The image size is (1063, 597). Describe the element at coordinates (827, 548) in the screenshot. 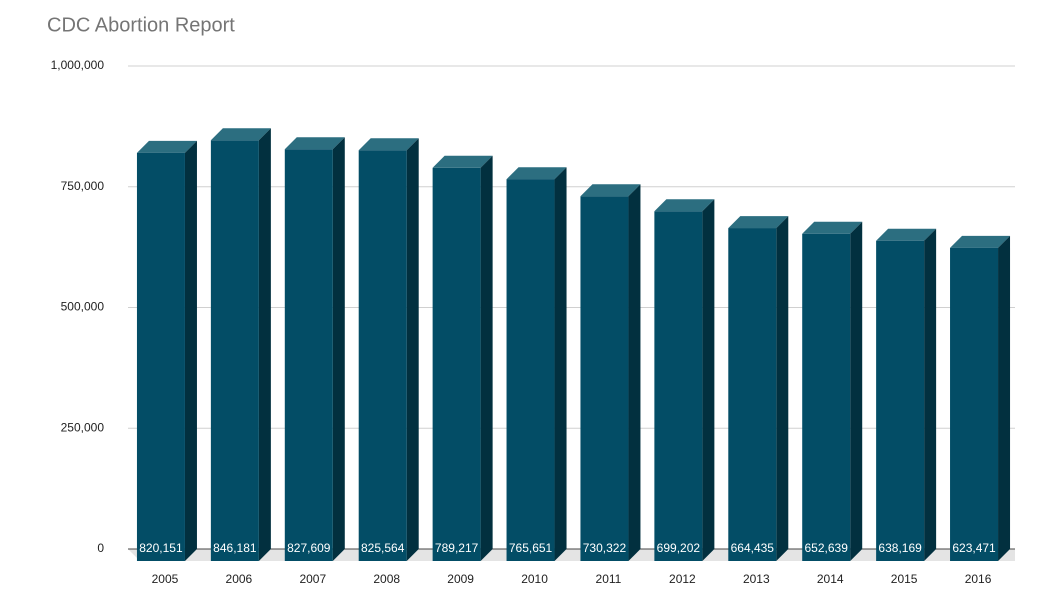

I see `value-label: 652,639` at that location.